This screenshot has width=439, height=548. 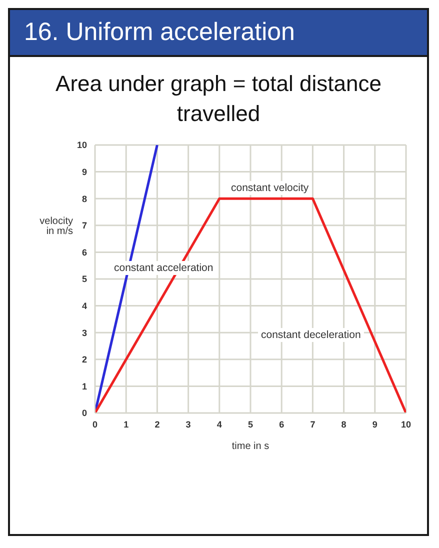 I want to click on x-tick-label: 6, so click(x=281, y=424).